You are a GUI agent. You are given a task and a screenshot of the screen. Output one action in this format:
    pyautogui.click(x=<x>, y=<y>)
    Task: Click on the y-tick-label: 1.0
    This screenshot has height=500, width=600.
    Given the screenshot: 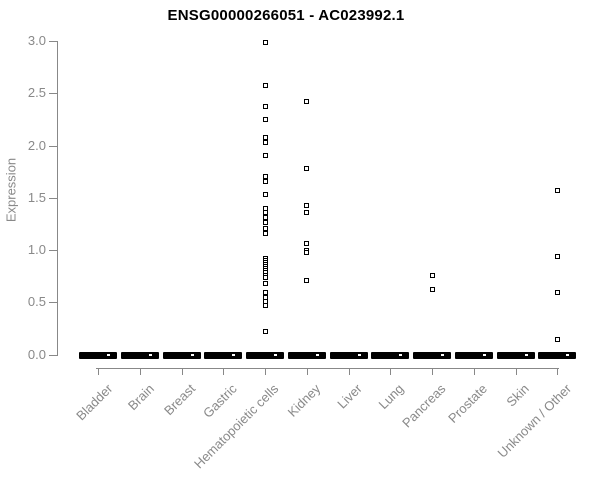 What is the action you would take?
    pyautogui.click(x=36, y=249)
    